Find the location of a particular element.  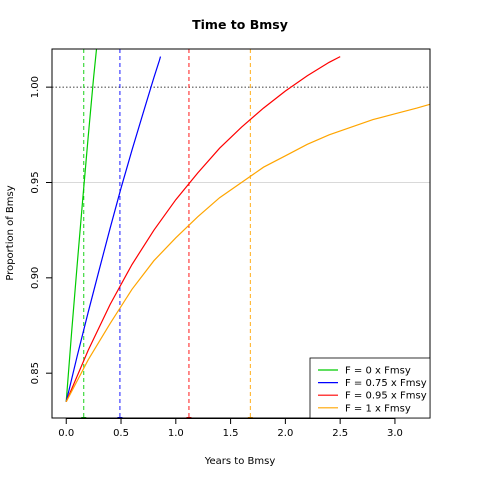

legend-label-3: F = 1 x Fmsy is located at coordinates (378, 408).